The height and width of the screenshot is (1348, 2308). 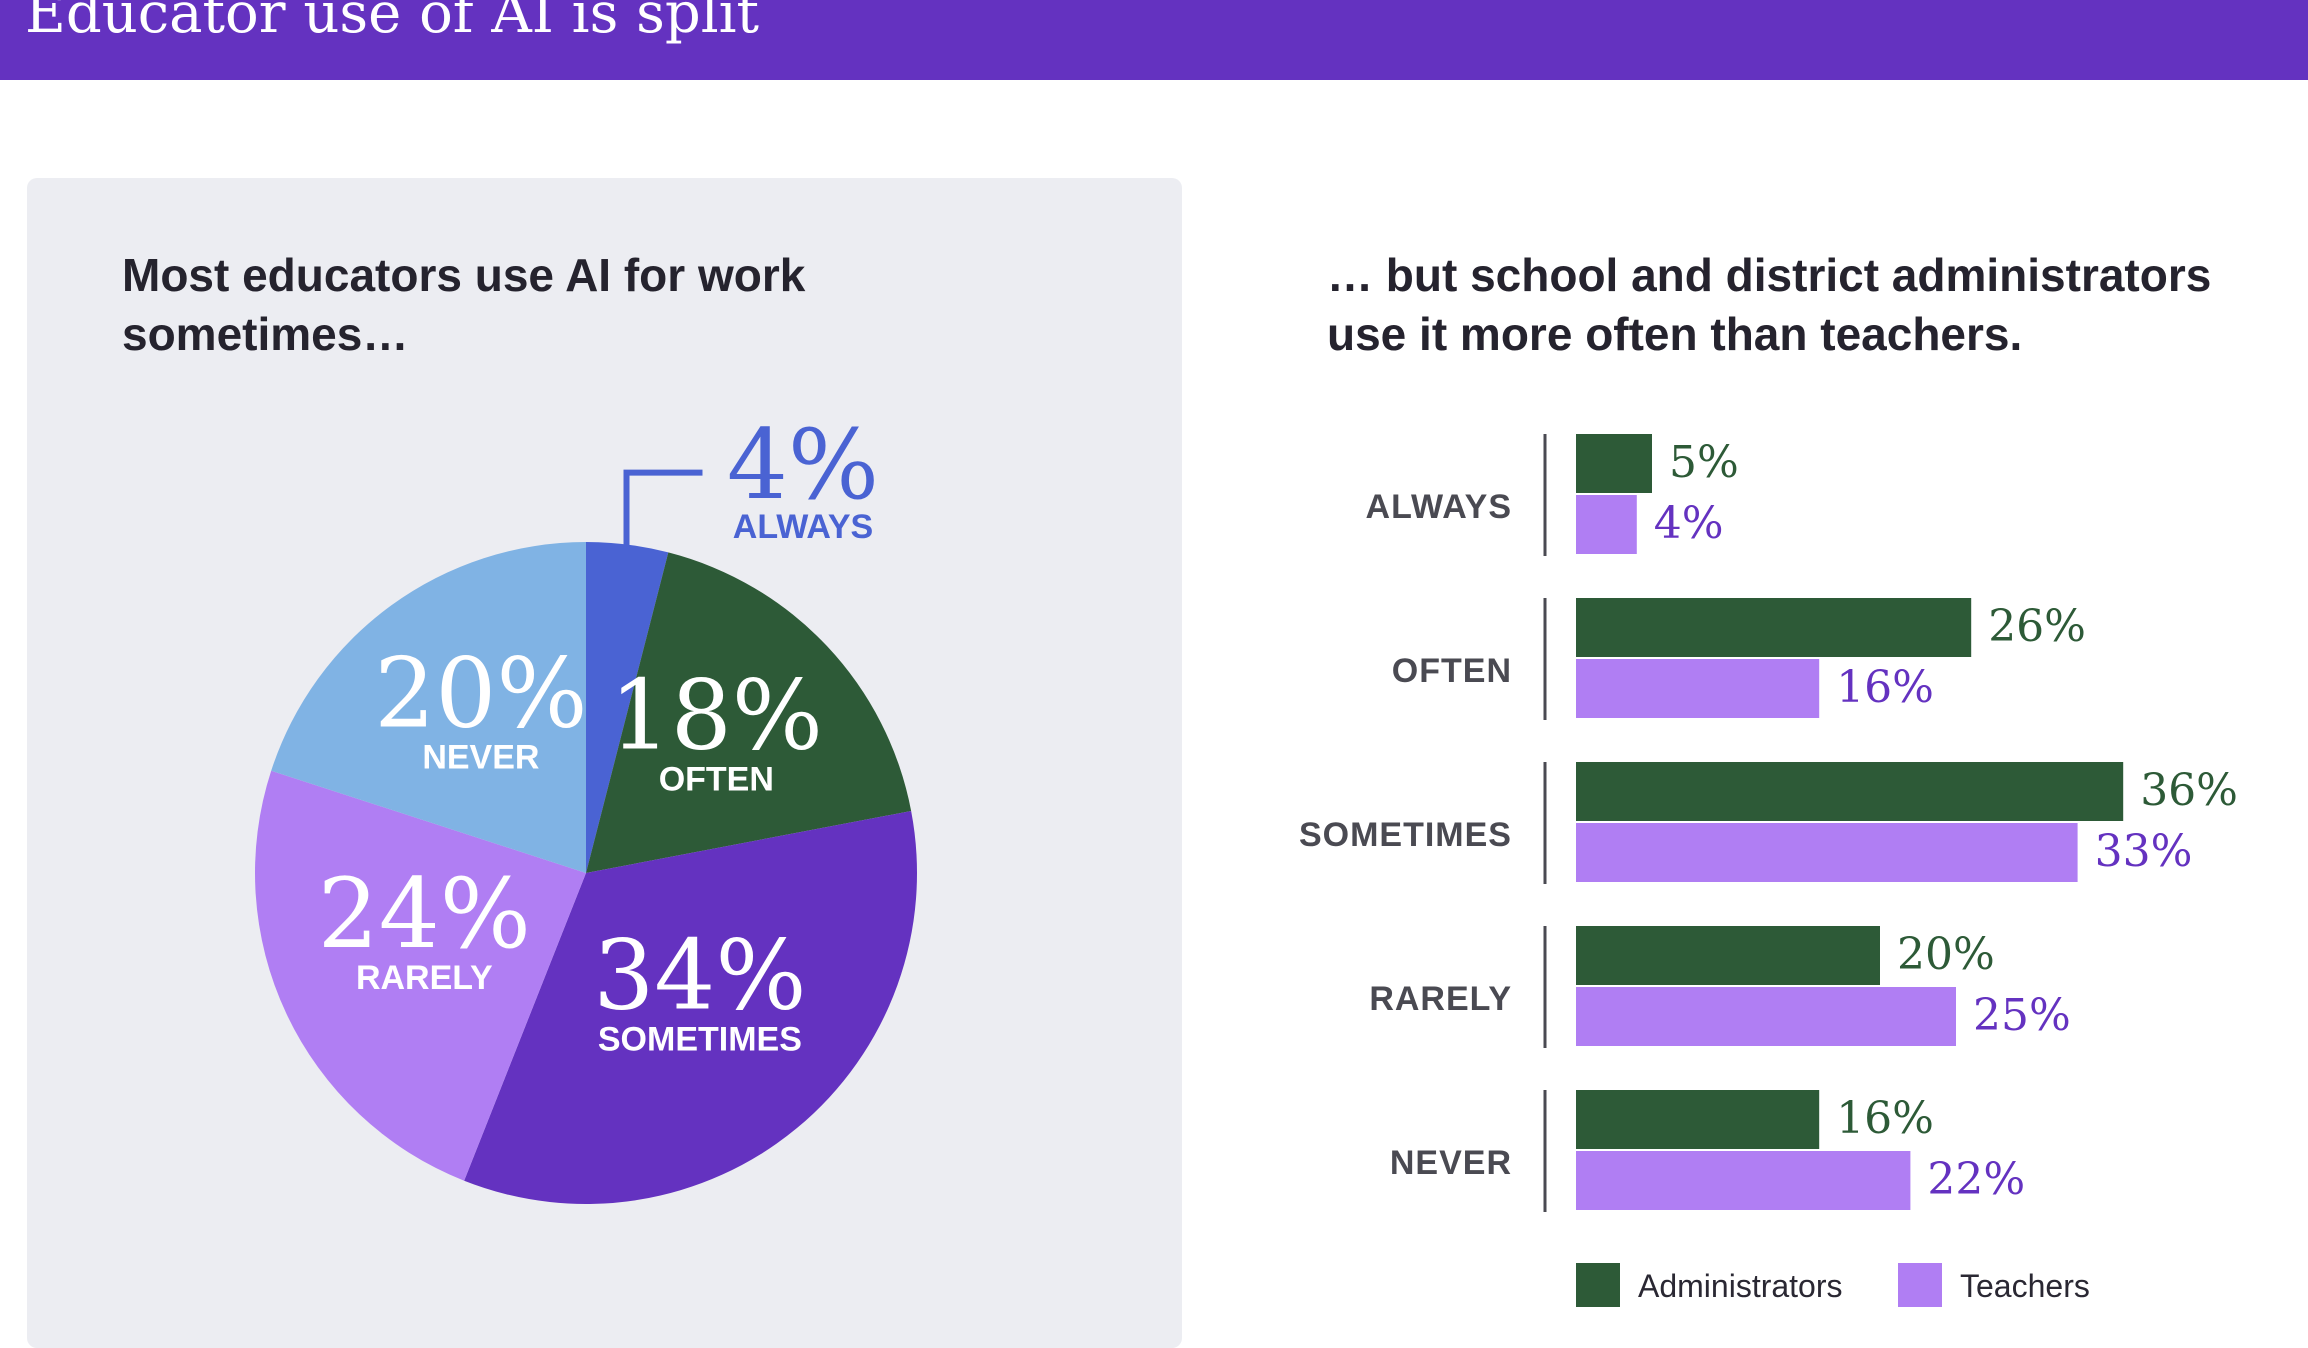 I want to click on pie-callout-line, so click(x=663, y=511).